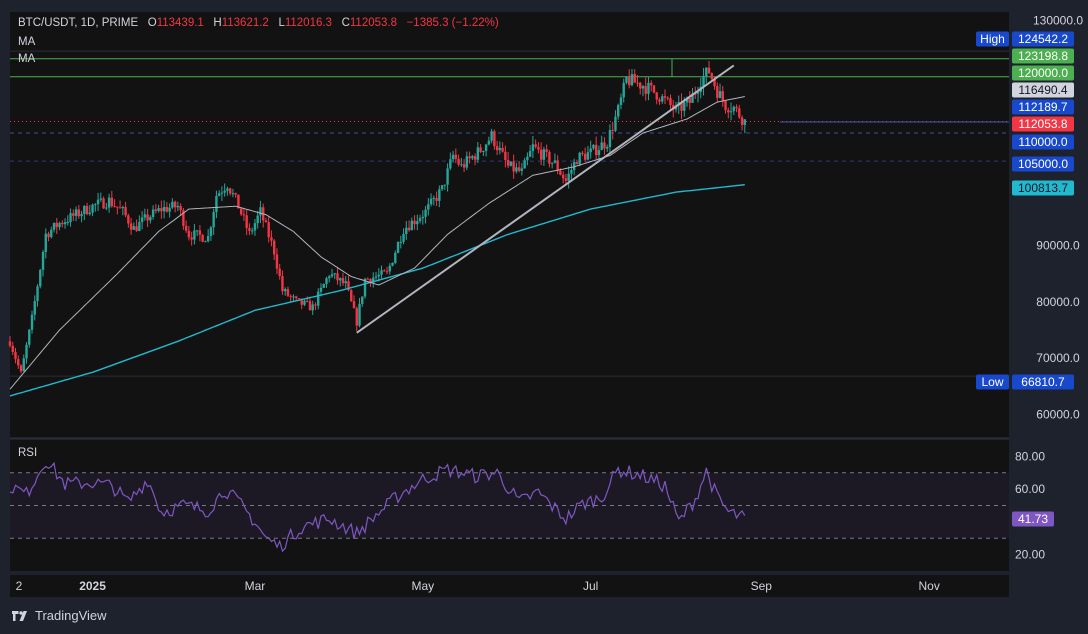  I want to click on trendline, so click(545, 199).